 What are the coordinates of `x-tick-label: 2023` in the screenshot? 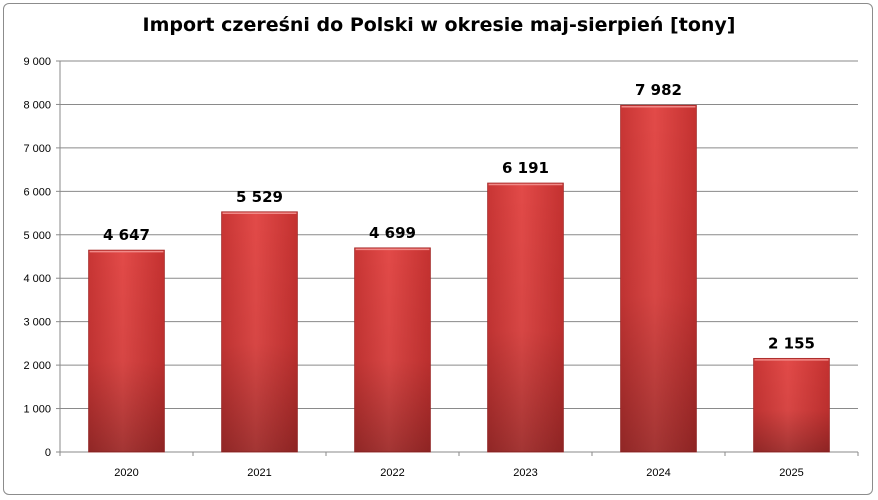 It's located at (525, 473).